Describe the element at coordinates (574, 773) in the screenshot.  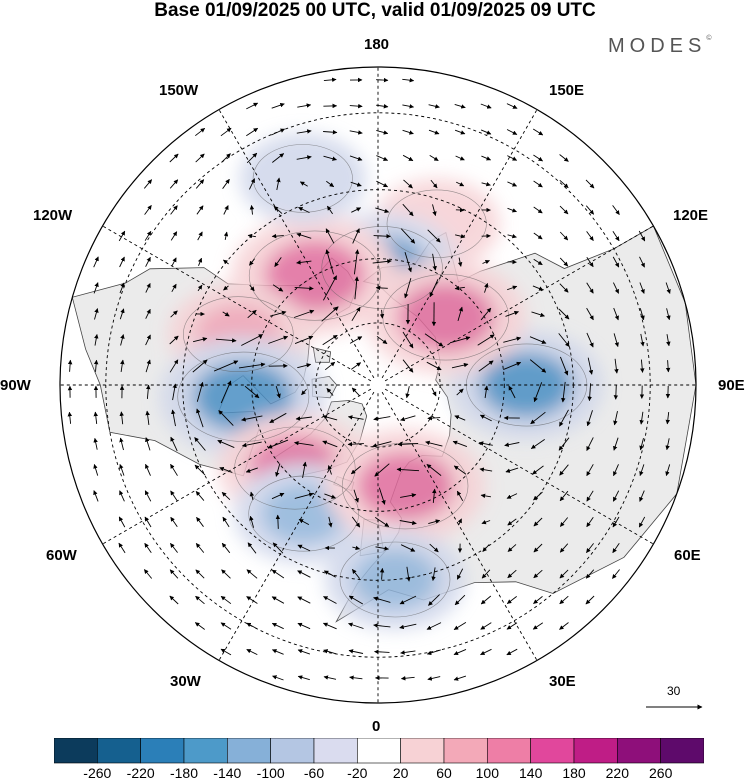
I see `colorbar-tick-label: 180` at that location.